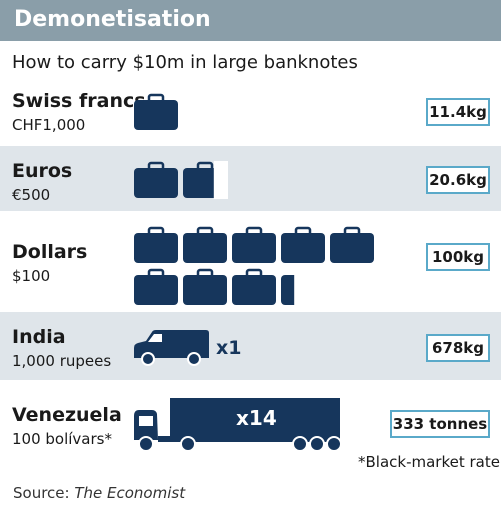  Describe the element at coordinates (429, 462) in the screenshot. I see `footnote: *Black-market rate` at that location.